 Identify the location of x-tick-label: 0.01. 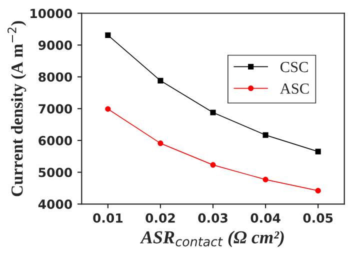
(107, 218).